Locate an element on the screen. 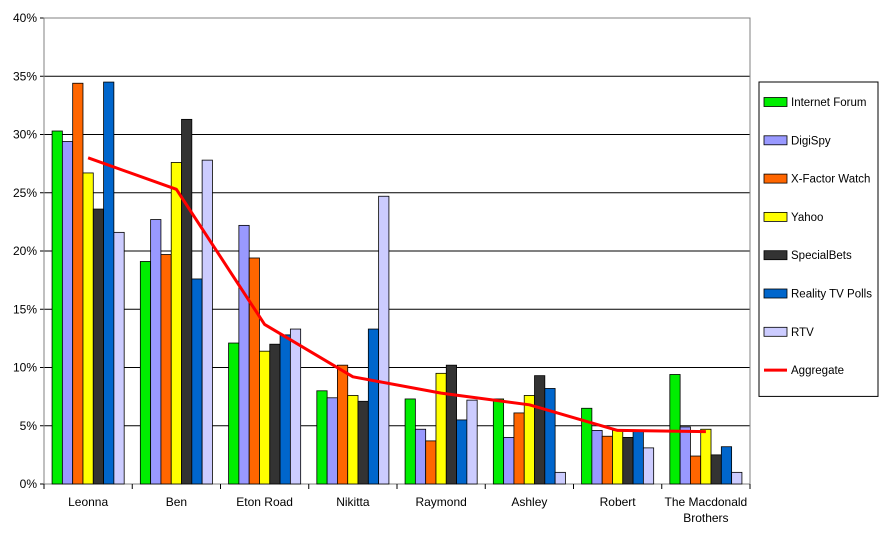 This screenshot has height=535, width=883. legend-swatch-x-factor-watch is located at coordinates (775, 178).